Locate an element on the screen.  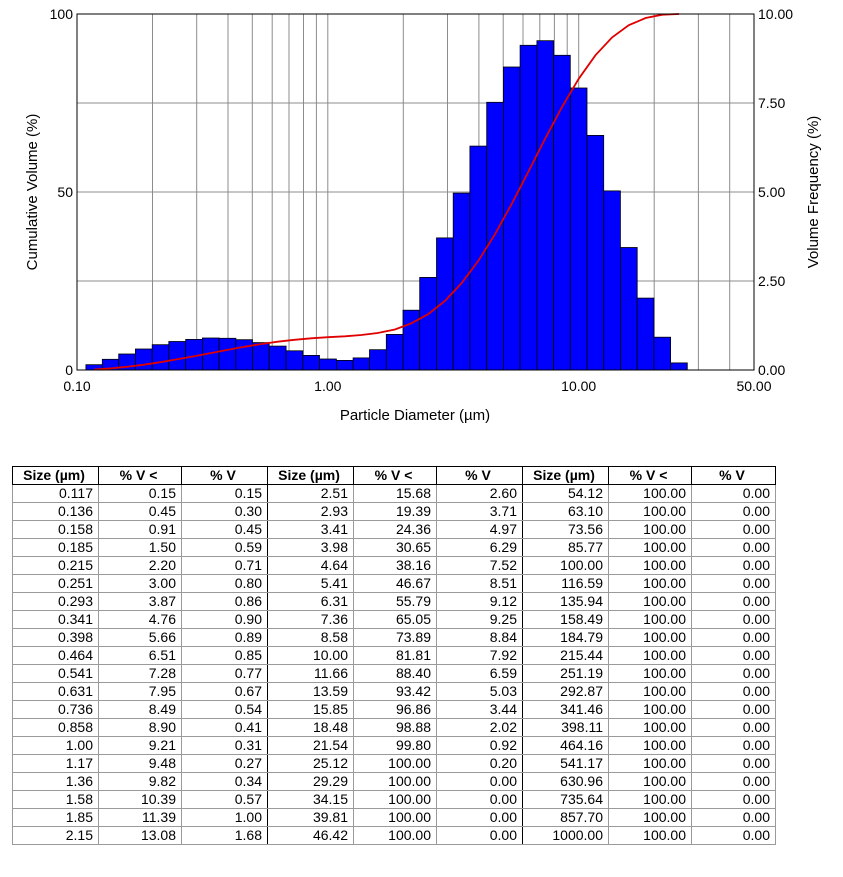
table-cell: 10.00 is located at coordinates (310, 655).